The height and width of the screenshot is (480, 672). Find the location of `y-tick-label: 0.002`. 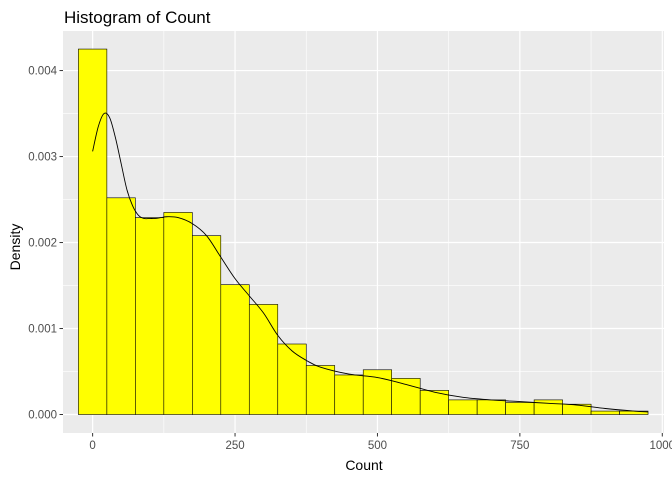

y-tick-label: 0.002 is located at coordinates (42, 244).